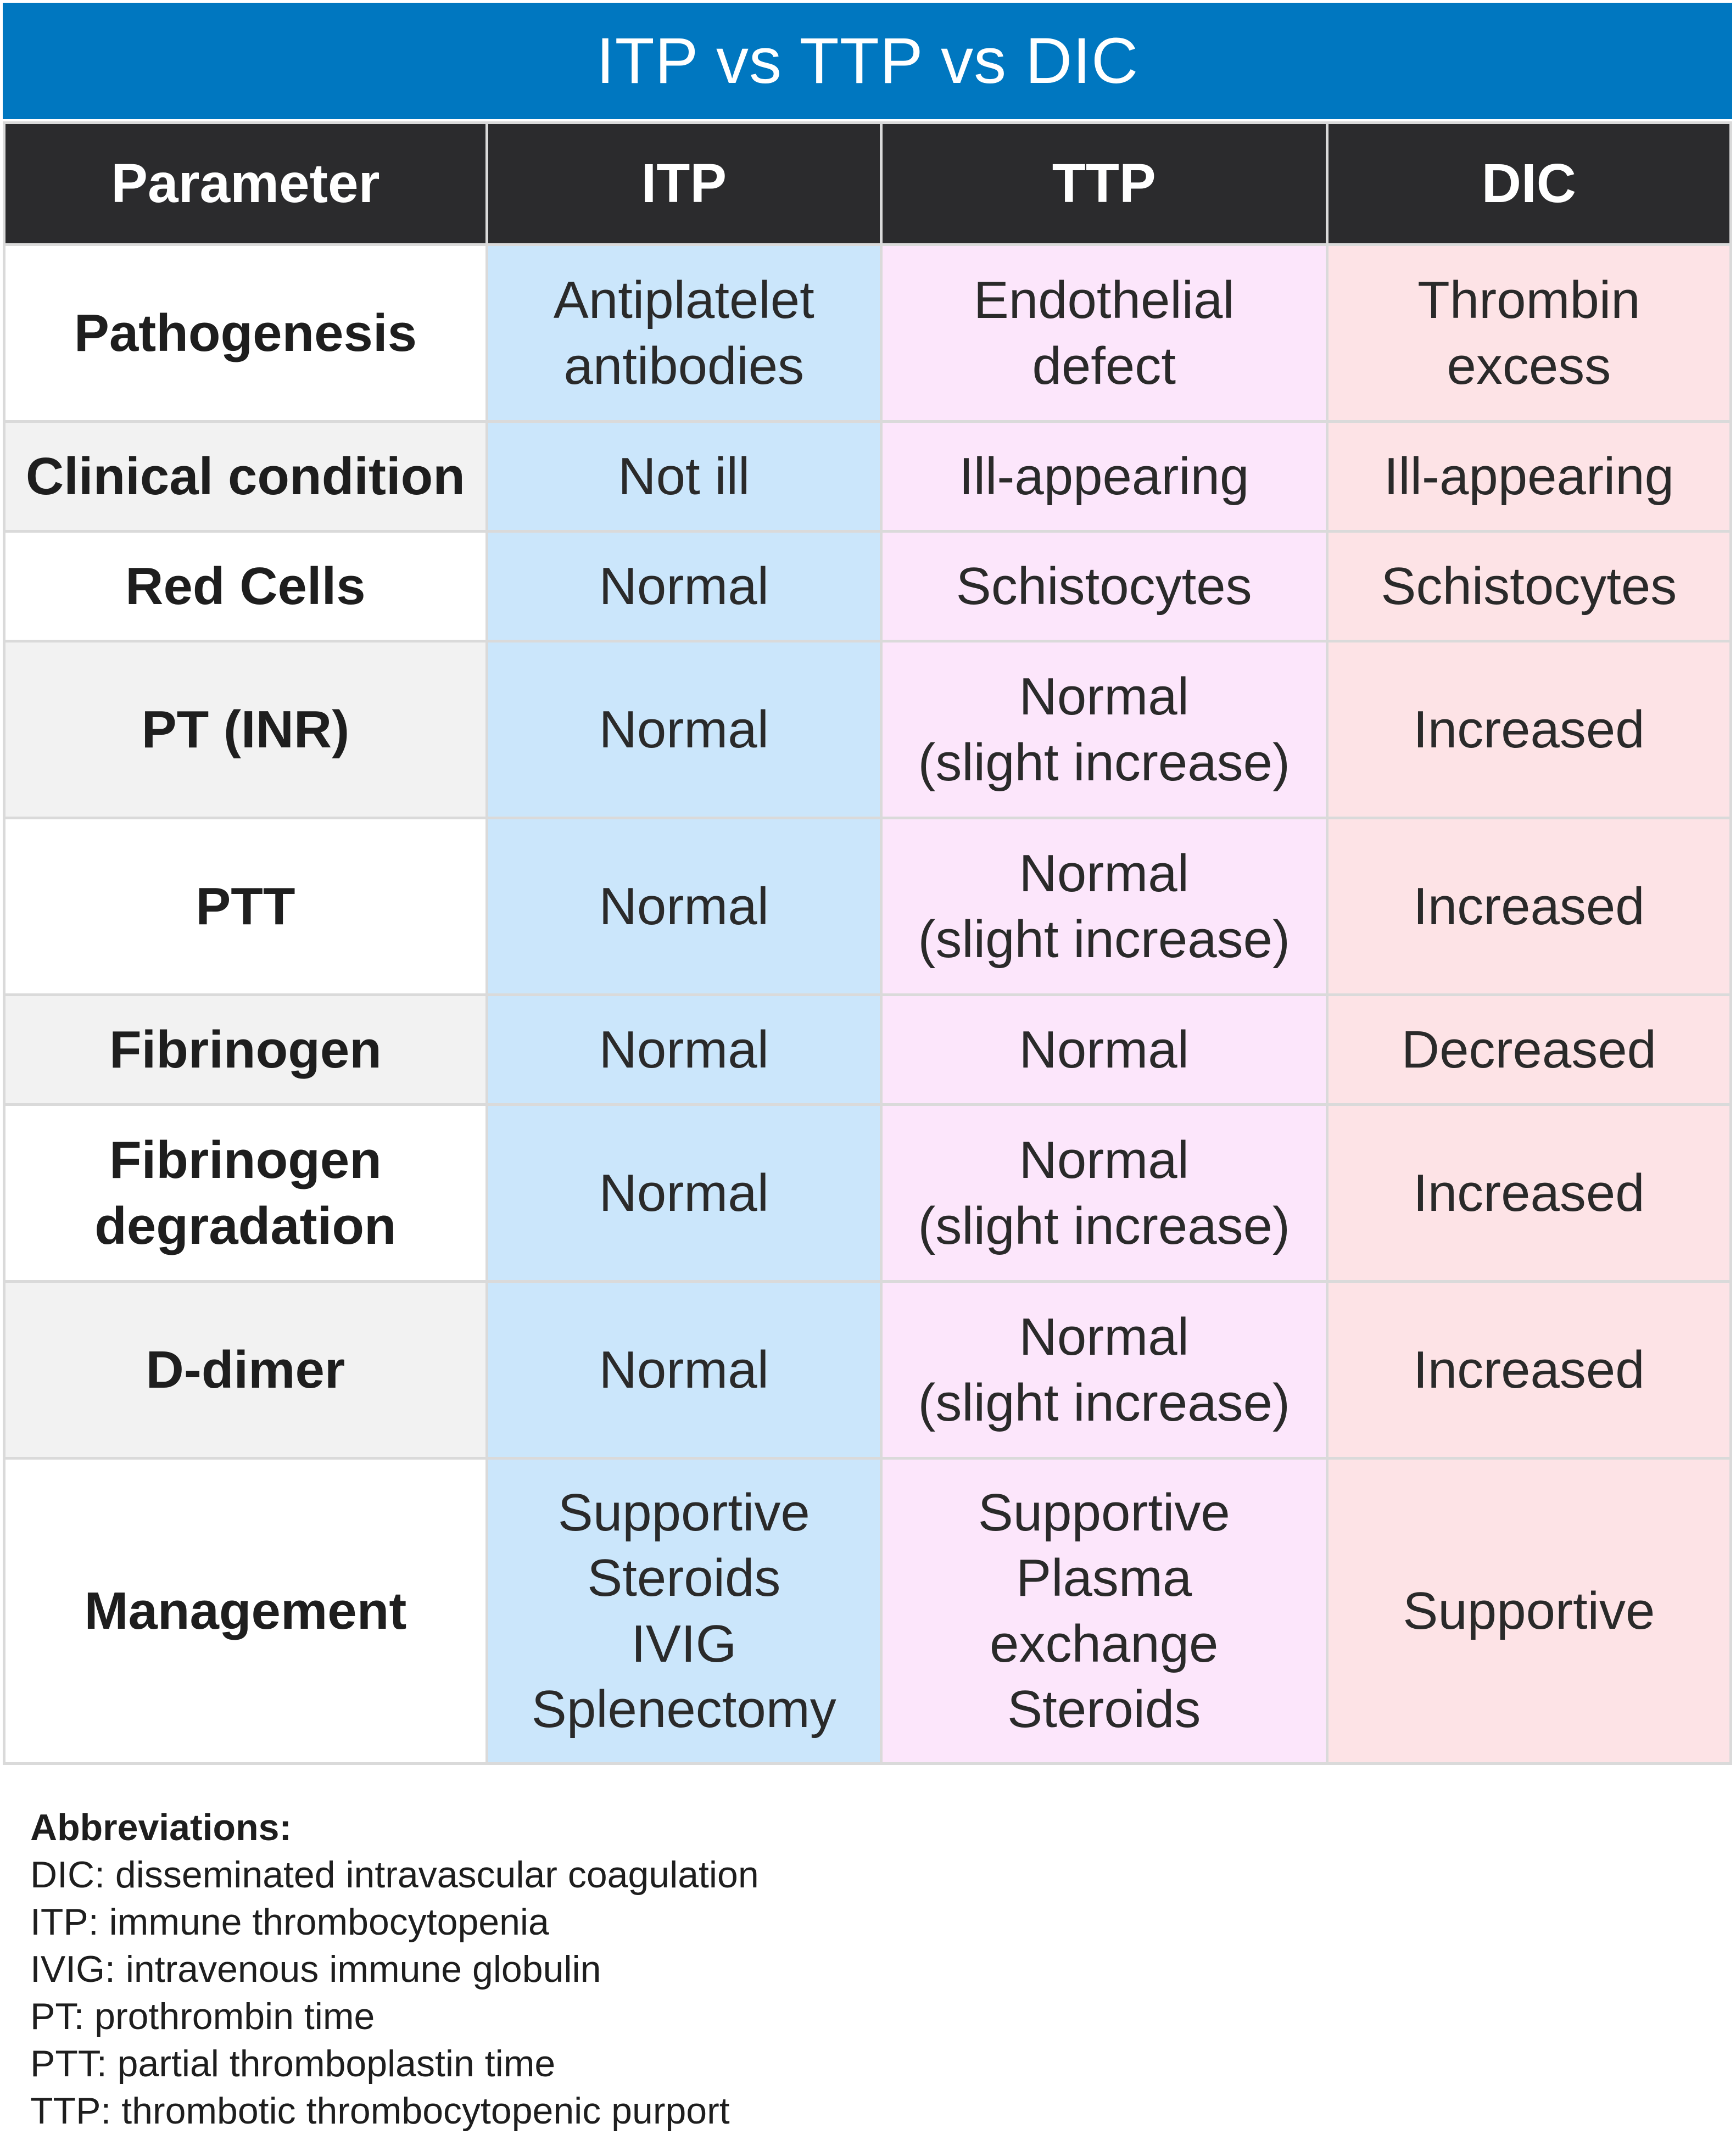  I want to click on dic-cell: Ill-appearing, so click(1529, 476).